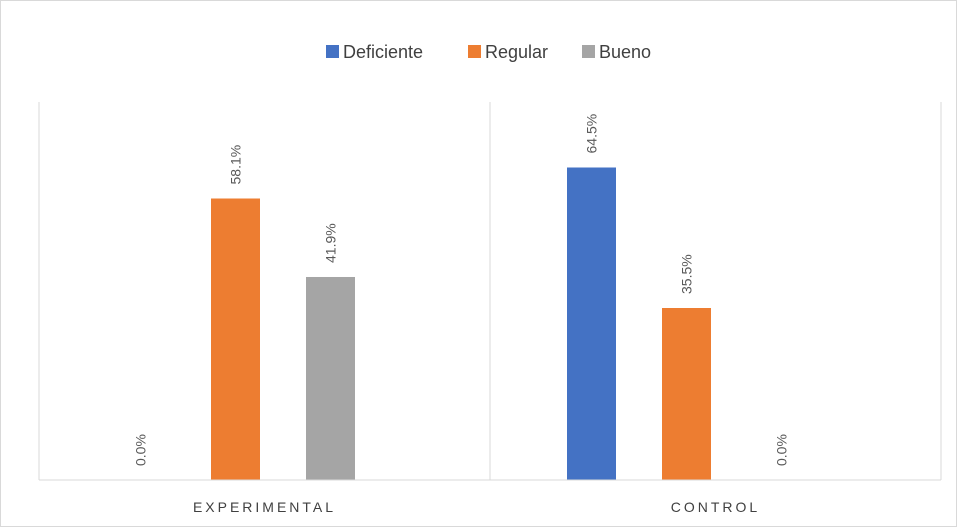 The width and height of the screenshot is (957, 528). I want to click on data-label-experimental-deficiente: 0.0%, so click(141, 450).